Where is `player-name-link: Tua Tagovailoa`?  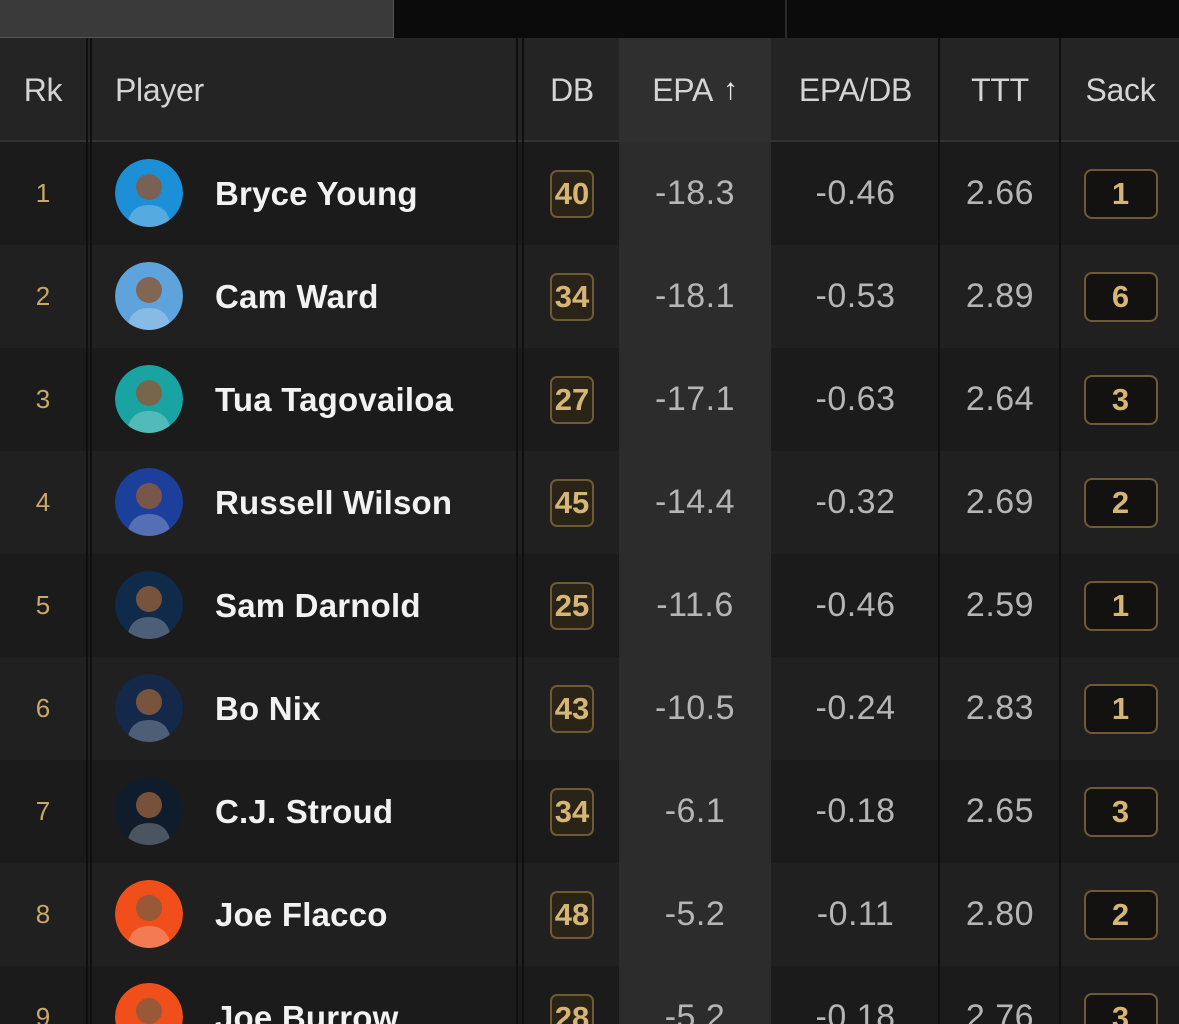 player-name-link: Tua Tagovailoa is located at coordinates (334, 399).